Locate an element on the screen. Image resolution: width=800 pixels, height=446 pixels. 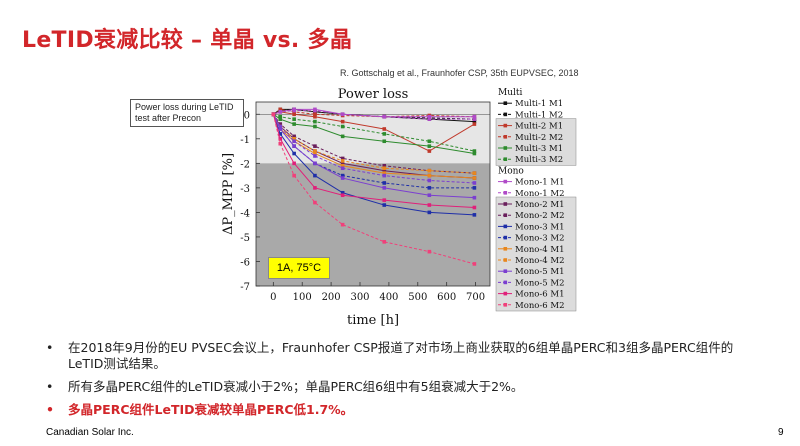
y-tick-label: -1 is located at coordinates (245, 140).